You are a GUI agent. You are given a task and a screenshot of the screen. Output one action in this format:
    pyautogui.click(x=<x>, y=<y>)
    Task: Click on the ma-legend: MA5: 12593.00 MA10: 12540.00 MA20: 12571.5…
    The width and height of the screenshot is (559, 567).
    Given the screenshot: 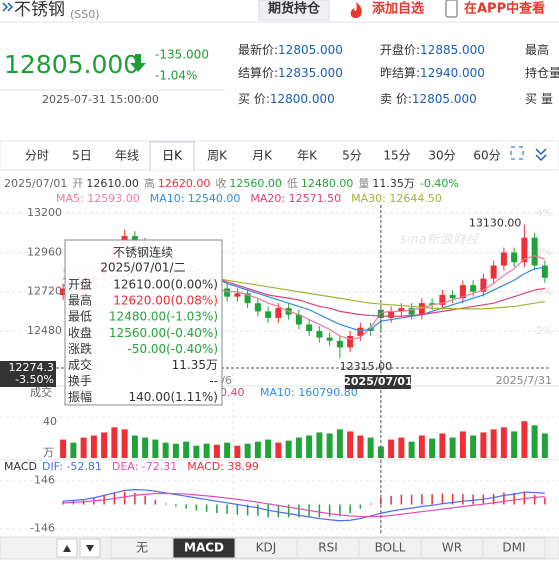 What is the action you would take?
    pyautogui.click(x=249, y=198)
    